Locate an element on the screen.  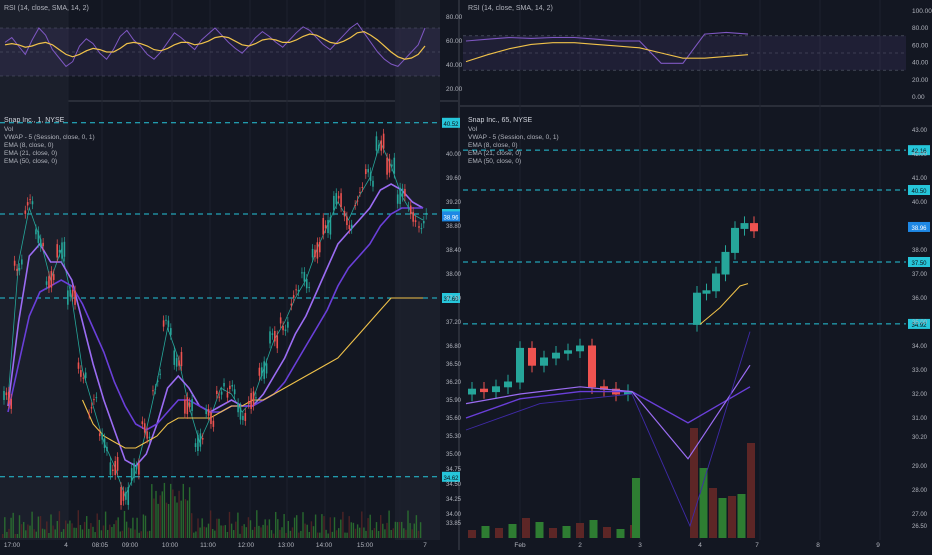
afterhours-shade-left is located at coordinates (417, 270).